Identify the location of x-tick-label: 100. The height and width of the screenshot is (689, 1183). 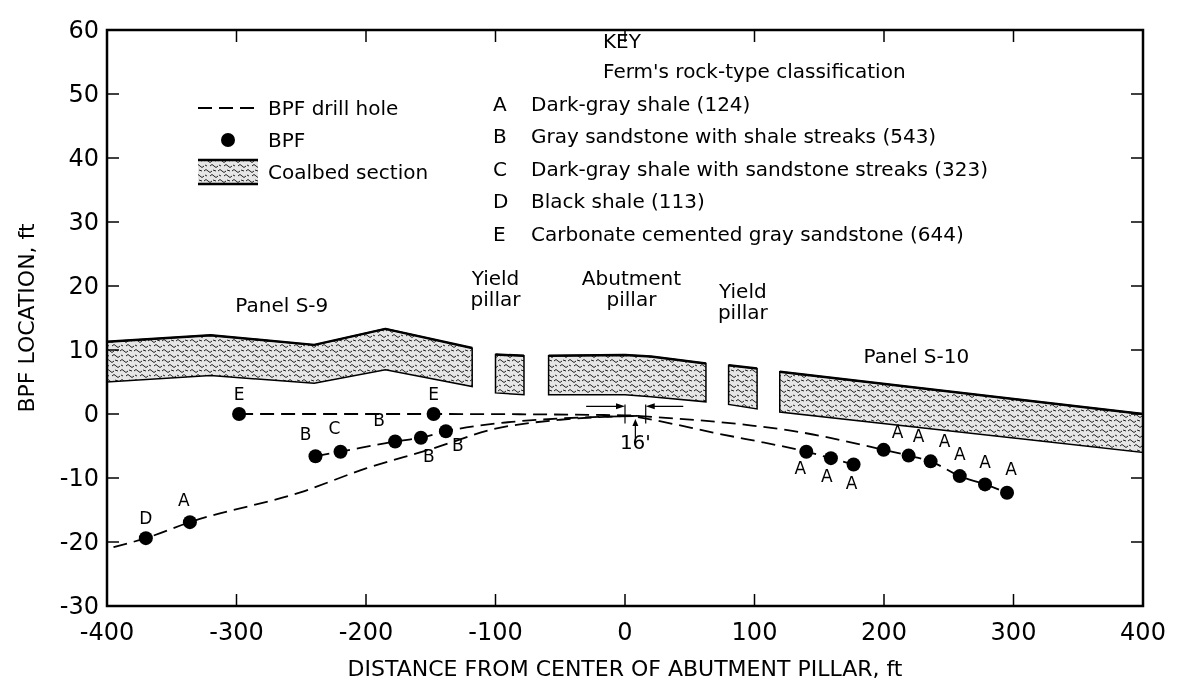
(754, 632).